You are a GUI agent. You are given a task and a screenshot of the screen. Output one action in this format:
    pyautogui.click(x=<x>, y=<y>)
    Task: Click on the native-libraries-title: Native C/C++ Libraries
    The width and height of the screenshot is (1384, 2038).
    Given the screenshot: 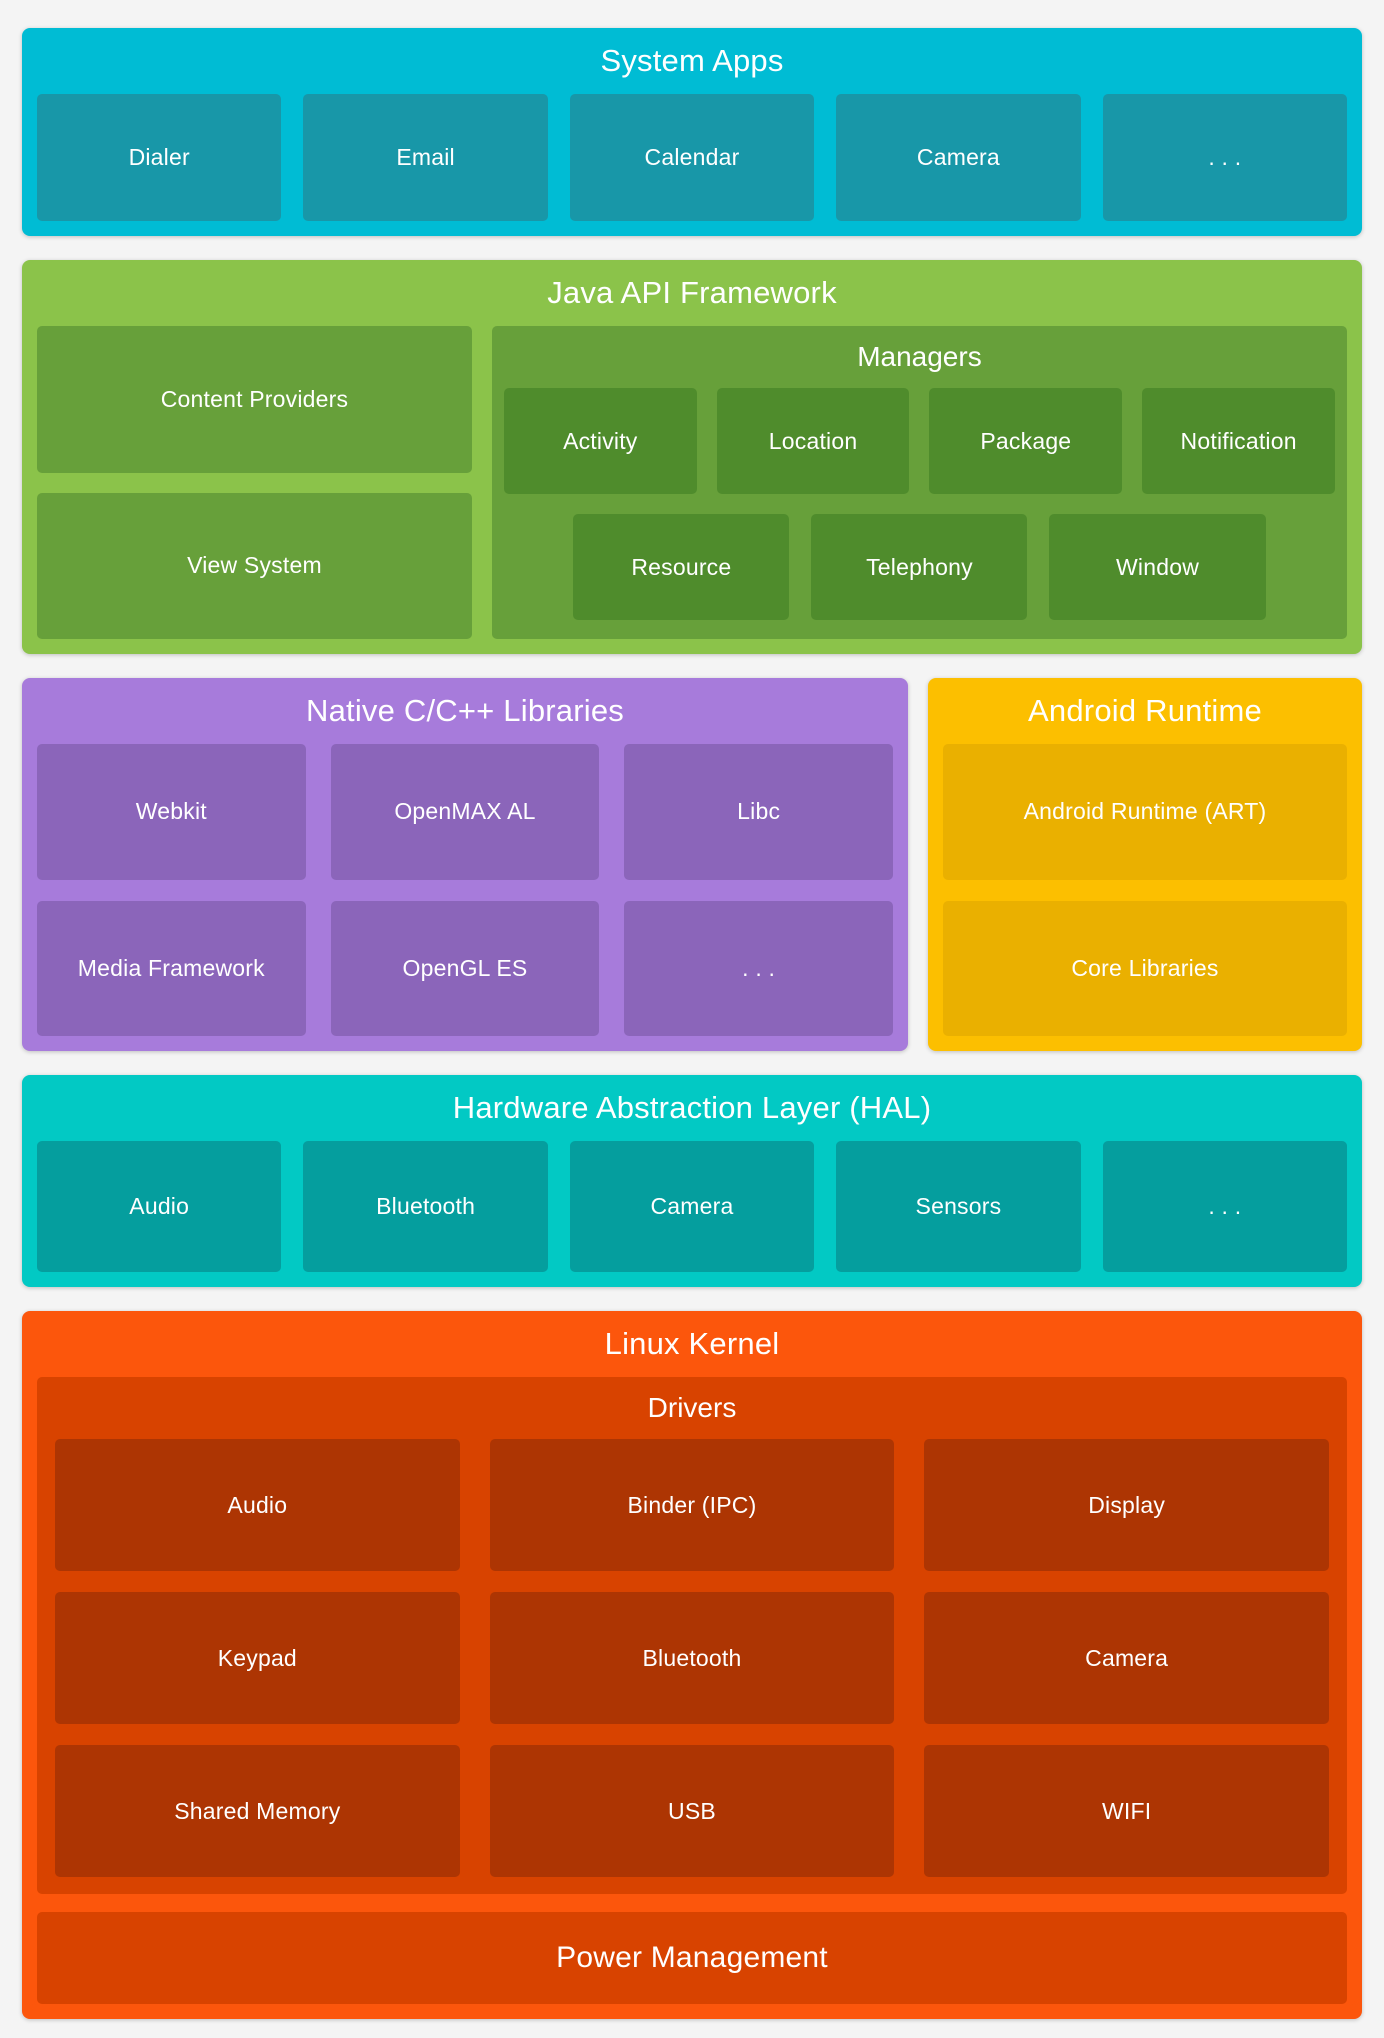 What is the action you would take?
    pyautogui.click(x=465, y=710)
    